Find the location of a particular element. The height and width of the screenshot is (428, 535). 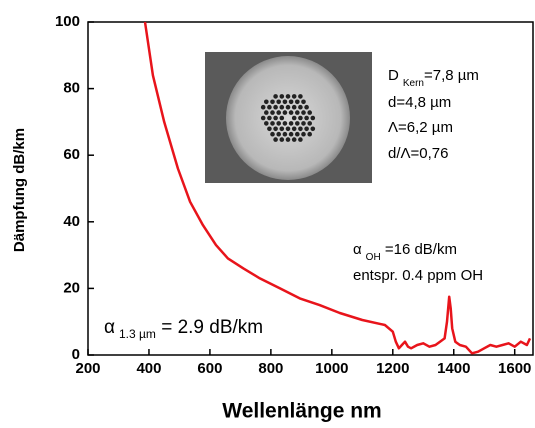

annotation-text: =16 dB/km is located at coordinates (419, 249).